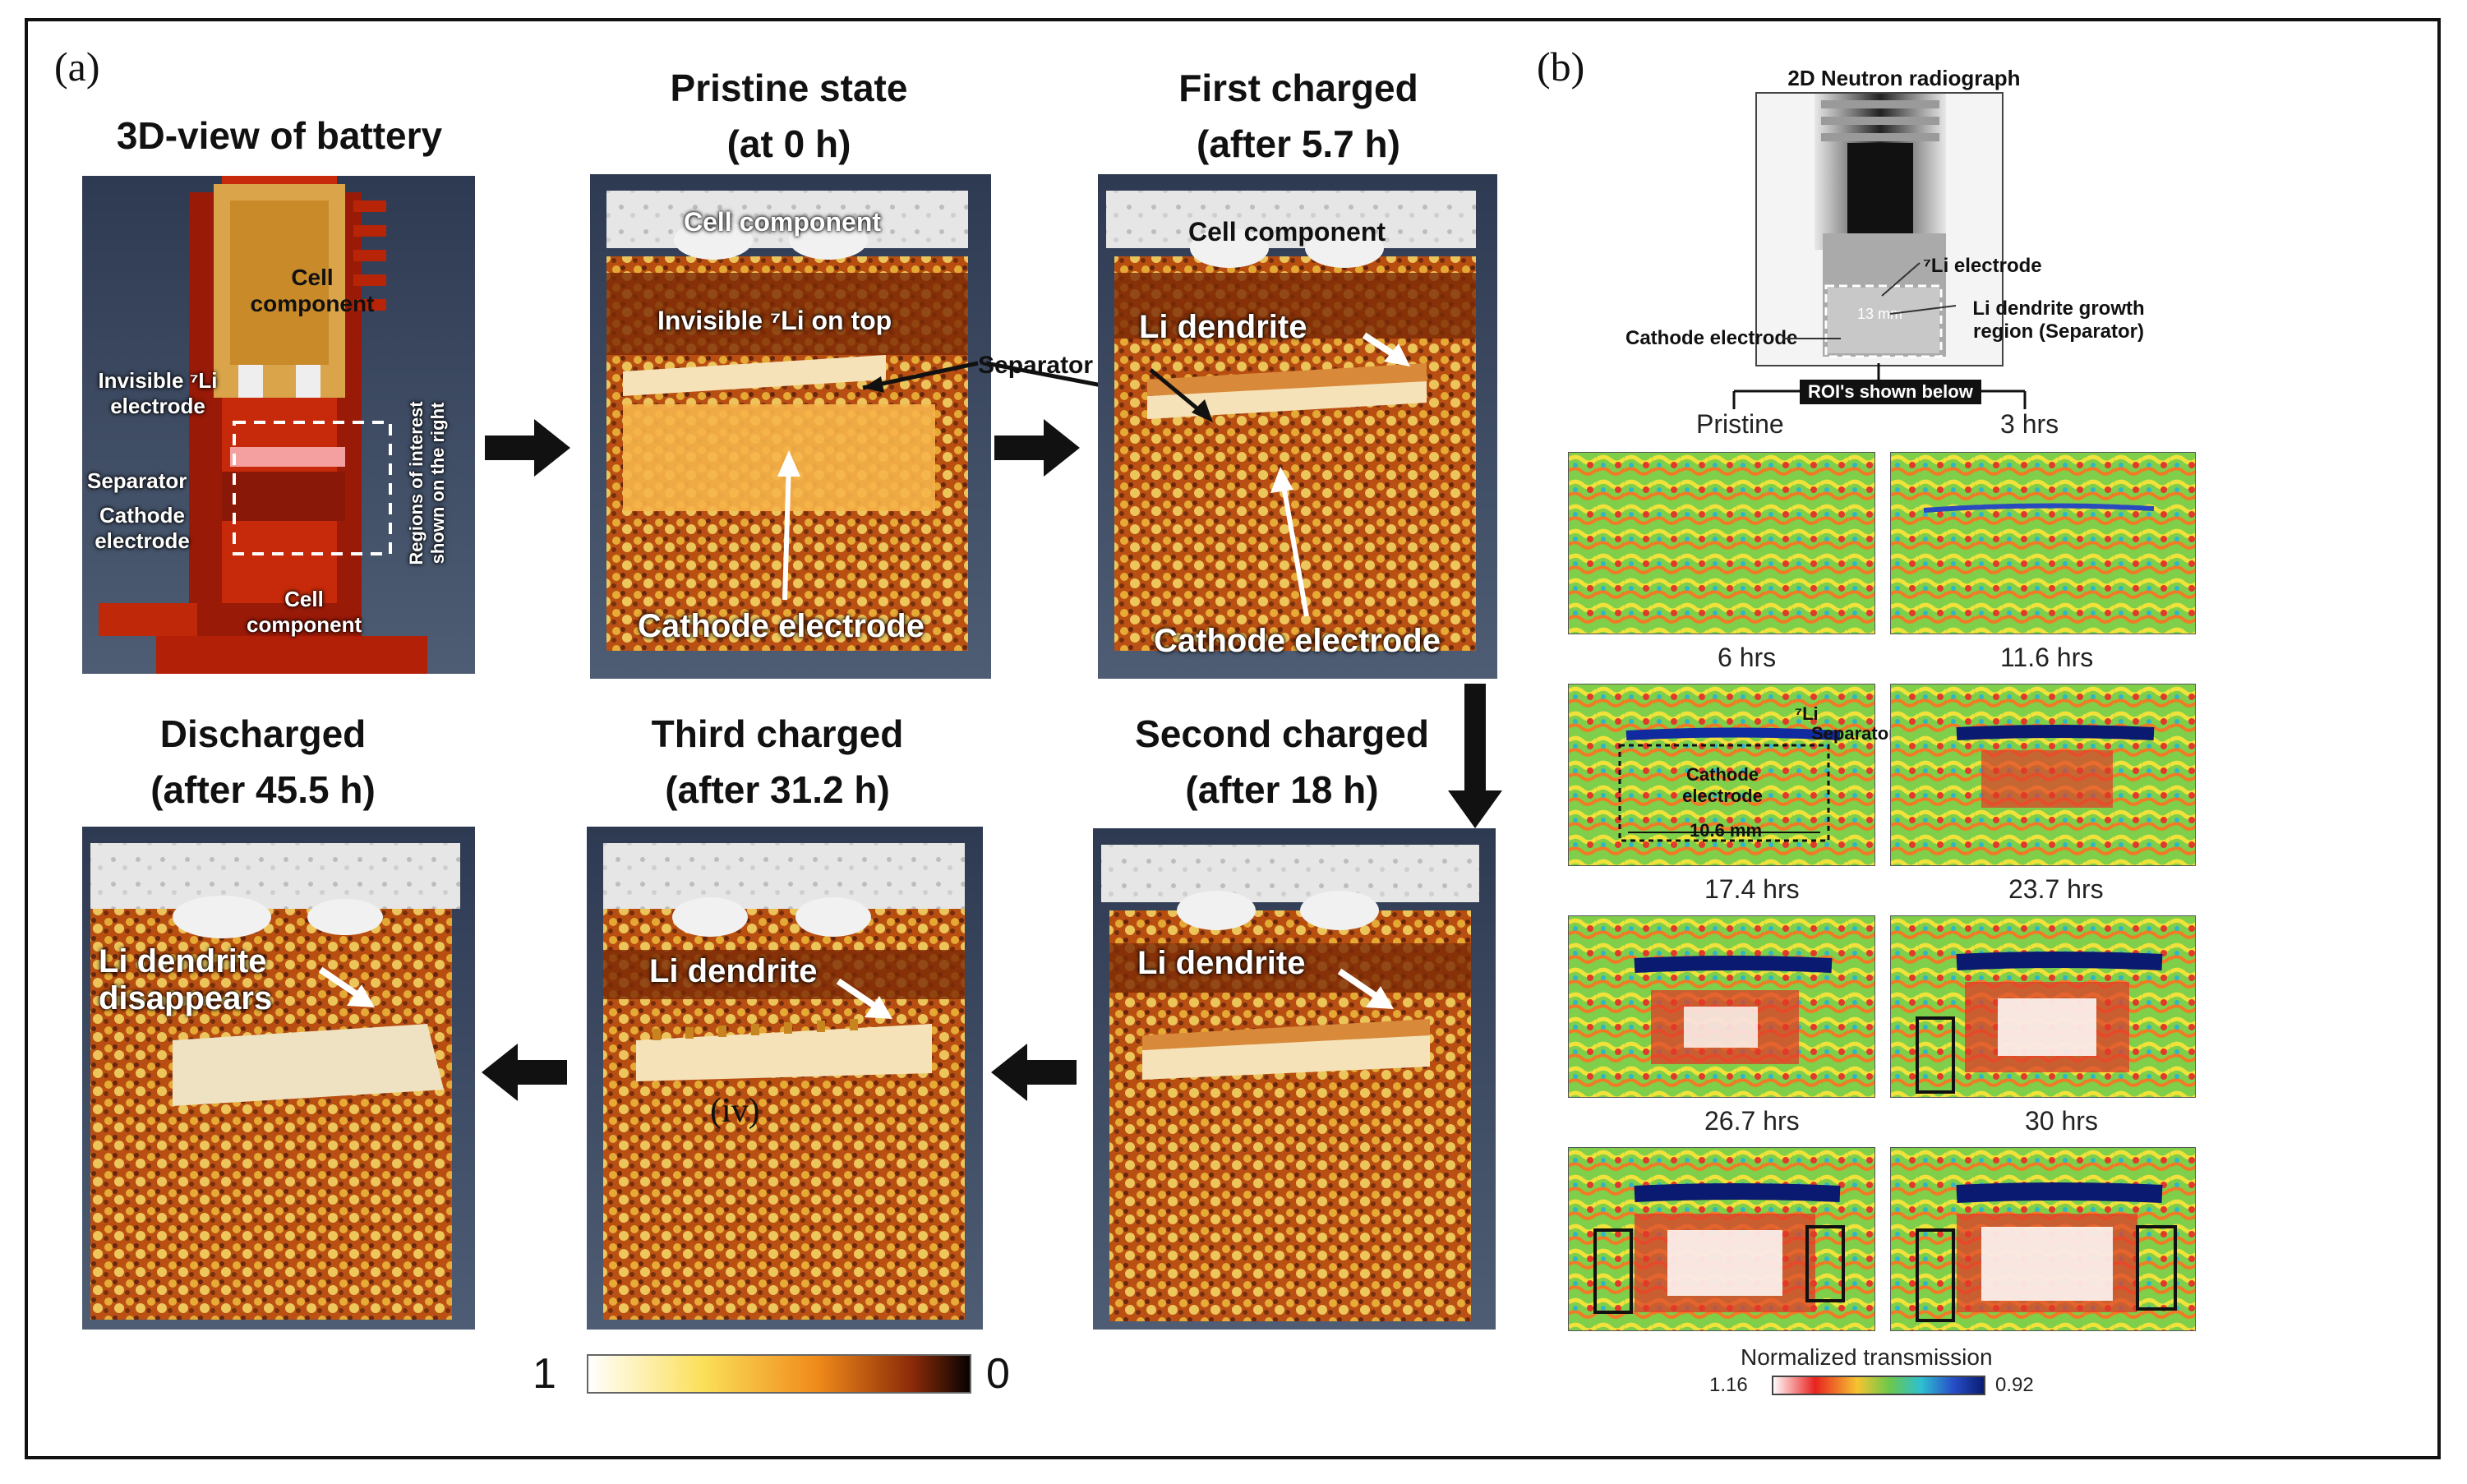 Image resolution: width=2467 pixels, height=1484 pixels. Describe the element at coordinates (1221, 963) in the screenshot. I see `second-li-dendrite: Li dendrite` at that location.